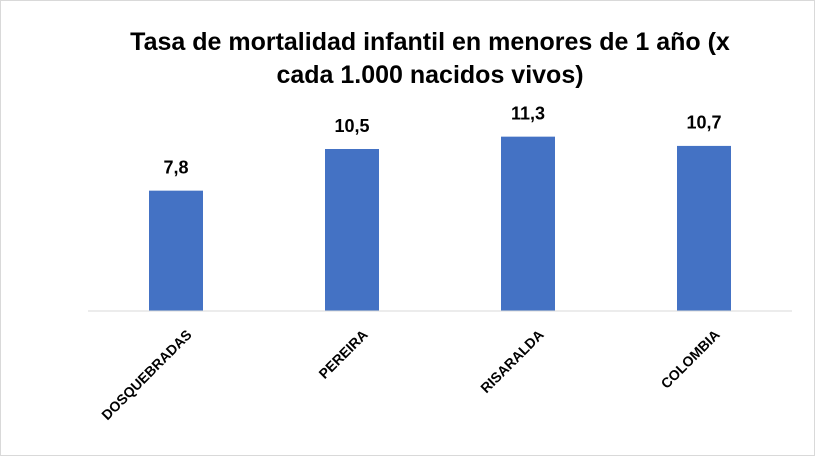 The image size is (815, 456). Describe the element at coordinates (342, 353) in the screenshot. I see `x-tick-label: PEREIRA` at that location.